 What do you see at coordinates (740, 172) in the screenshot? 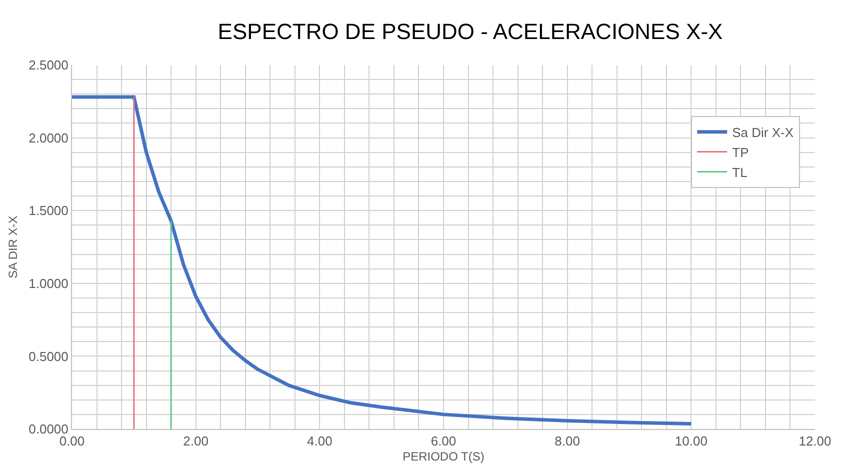
I see `legend-label: TL` at bounding box center [740, 172].